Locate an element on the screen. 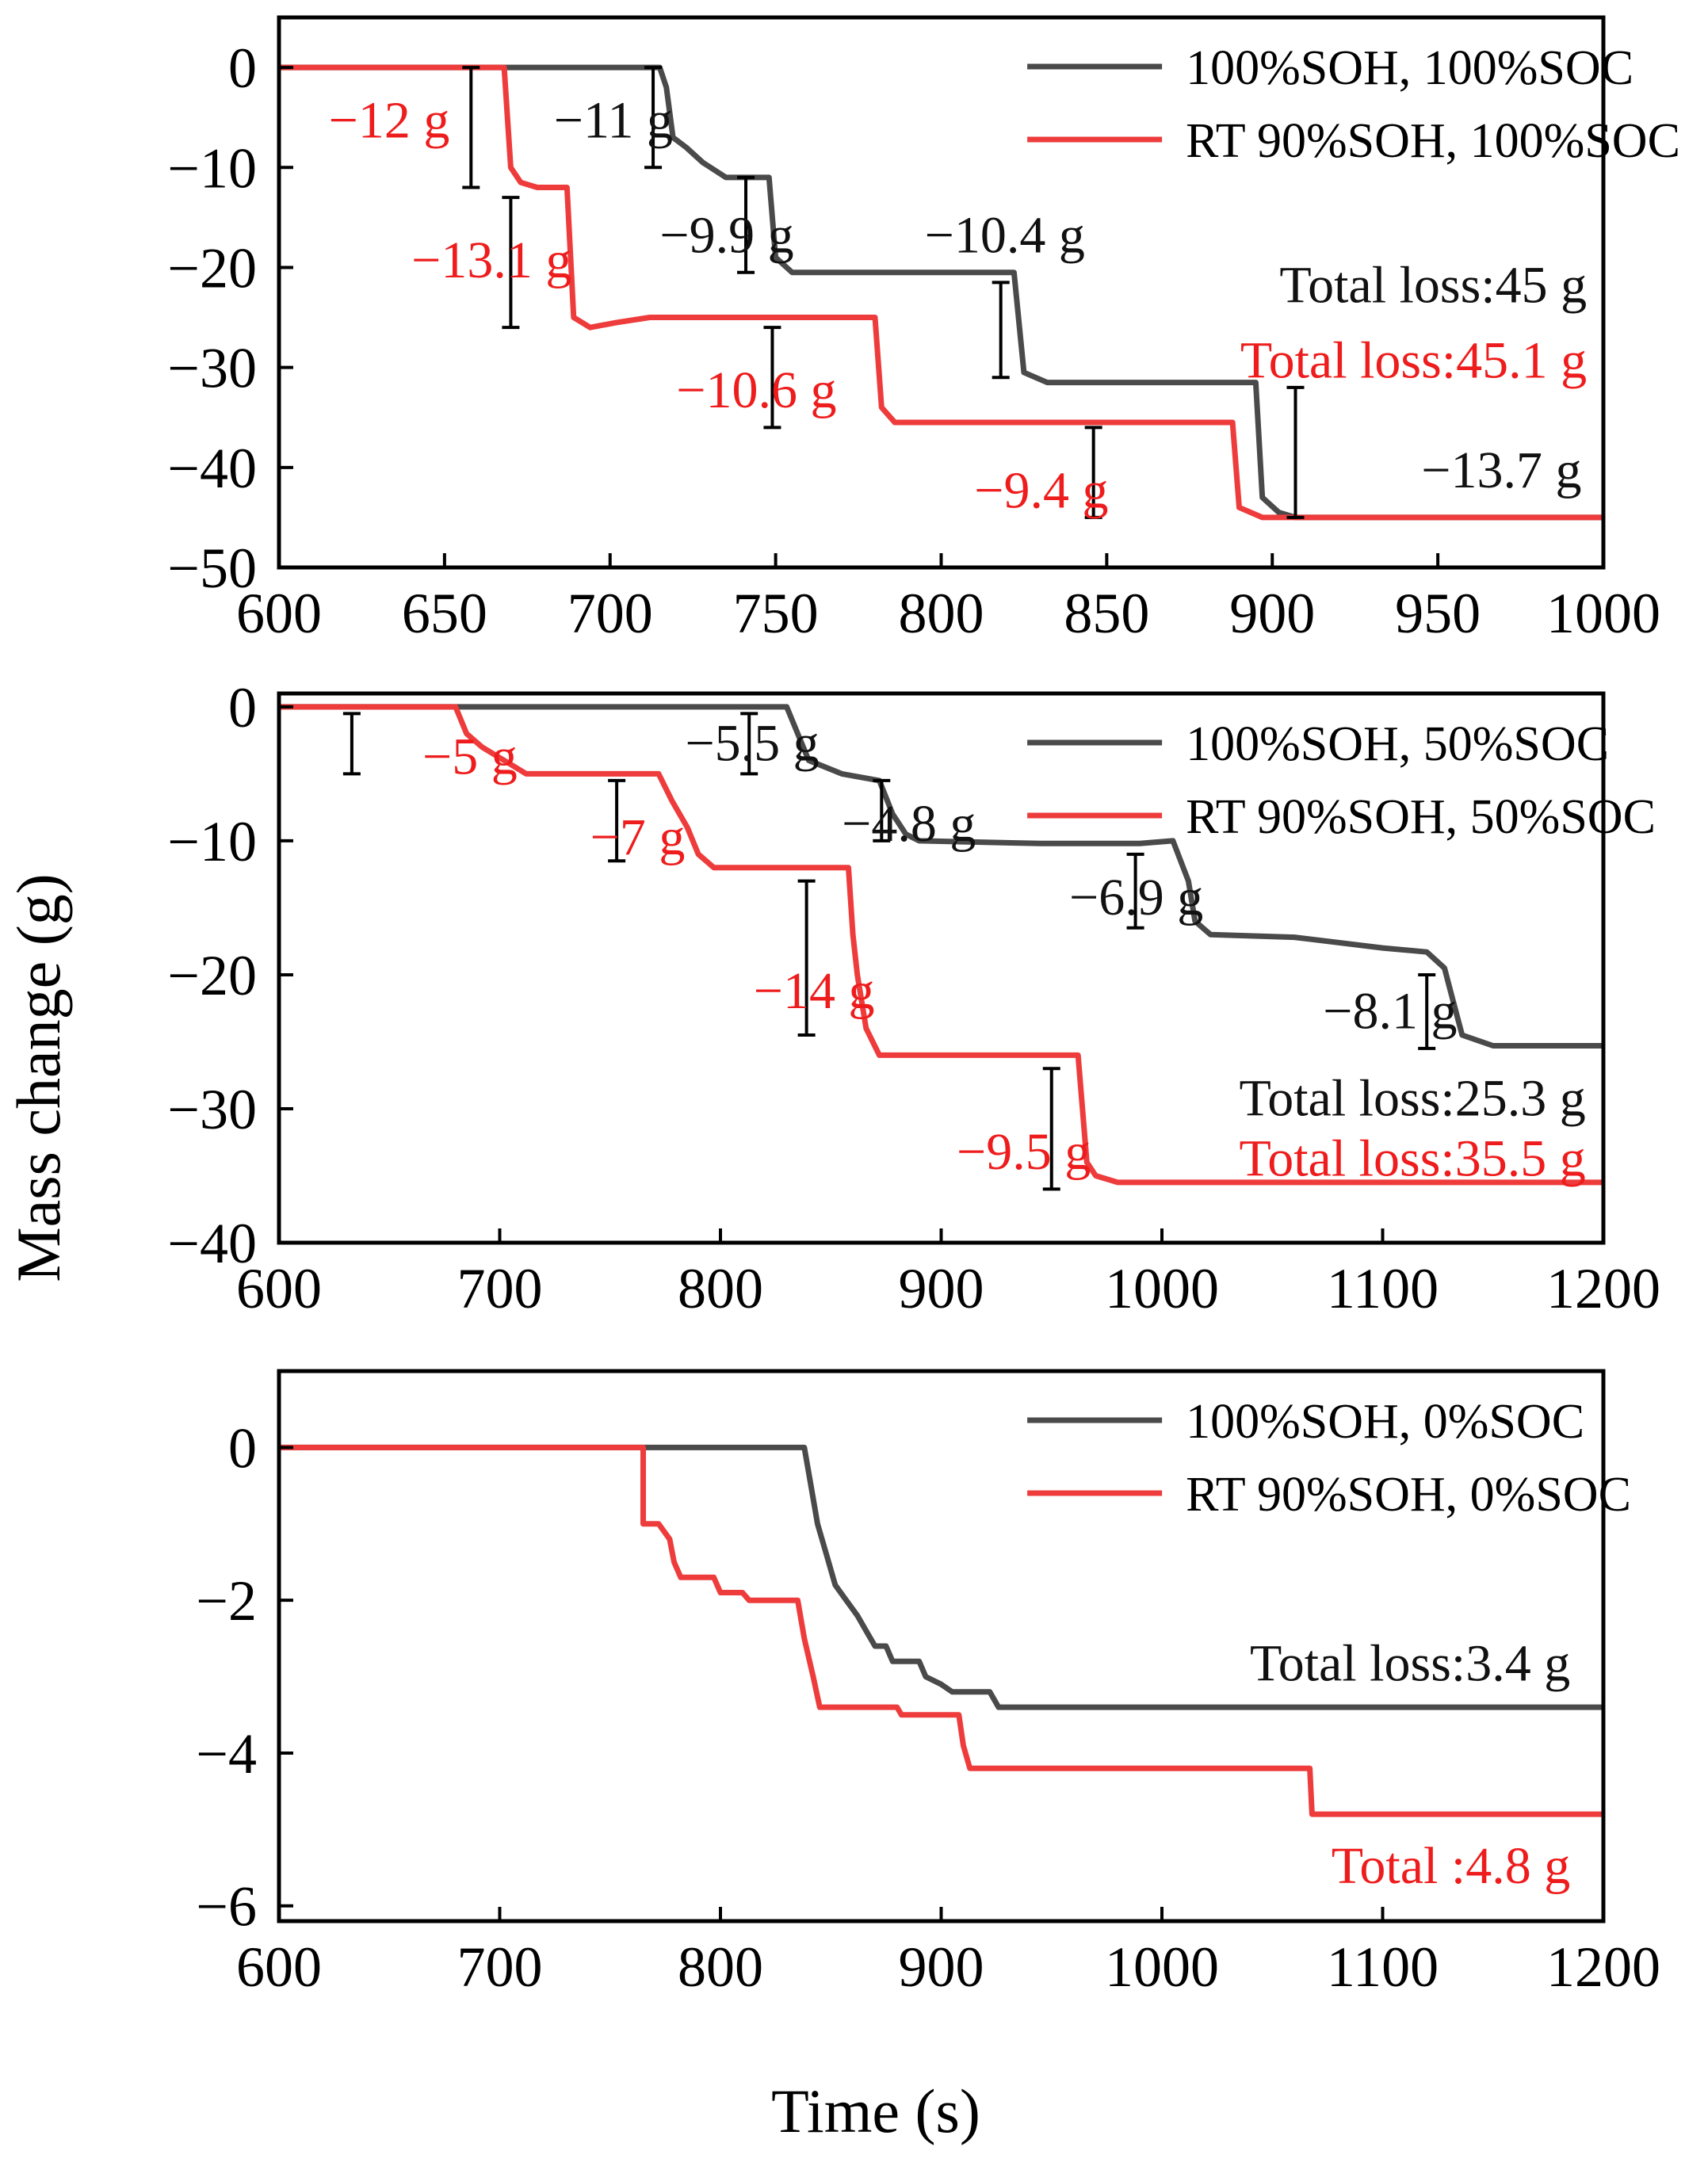 Image resolution: width=1708 pixels, height=2166 pixels. annotation-label-5: −6.9 g is located at coordinates (1136, 898).